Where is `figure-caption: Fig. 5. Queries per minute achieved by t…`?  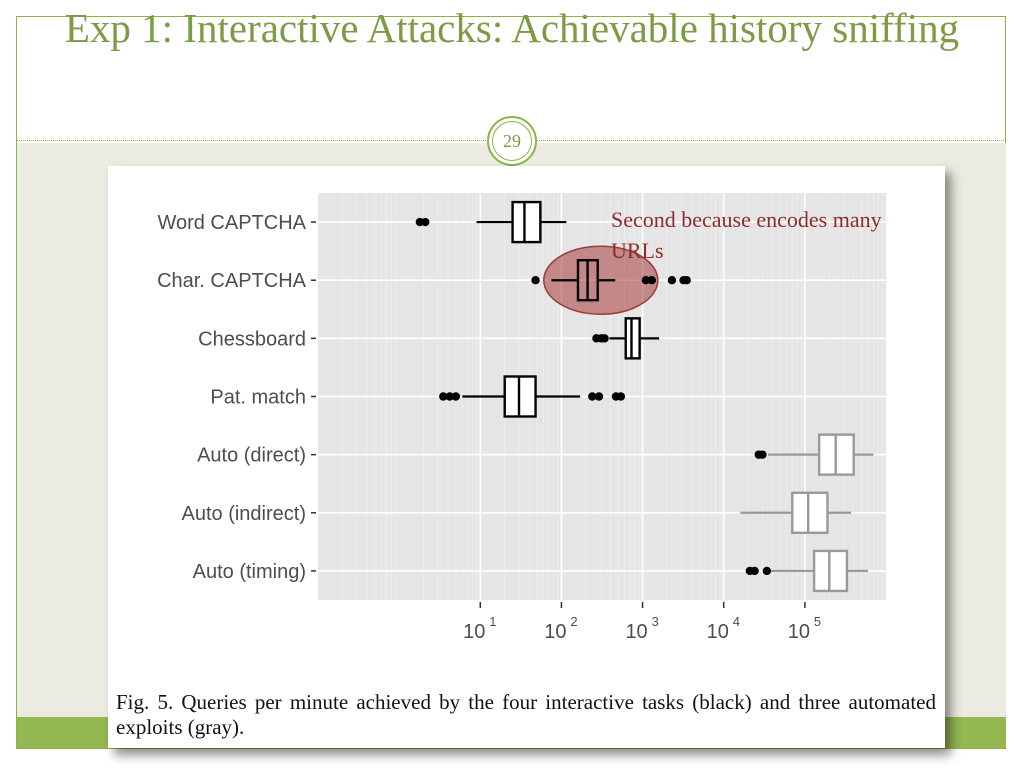 figure-caption: Fig. 5. Queries per minute achieved by t… is located at coordinates (526, 714).